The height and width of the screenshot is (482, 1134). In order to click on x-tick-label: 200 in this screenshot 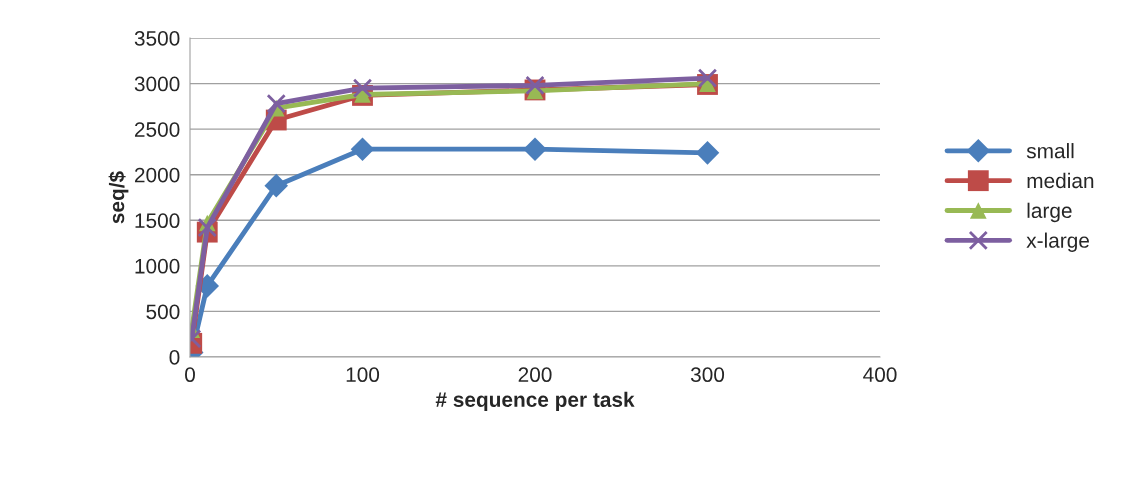, I will do `click(535, 375)`.